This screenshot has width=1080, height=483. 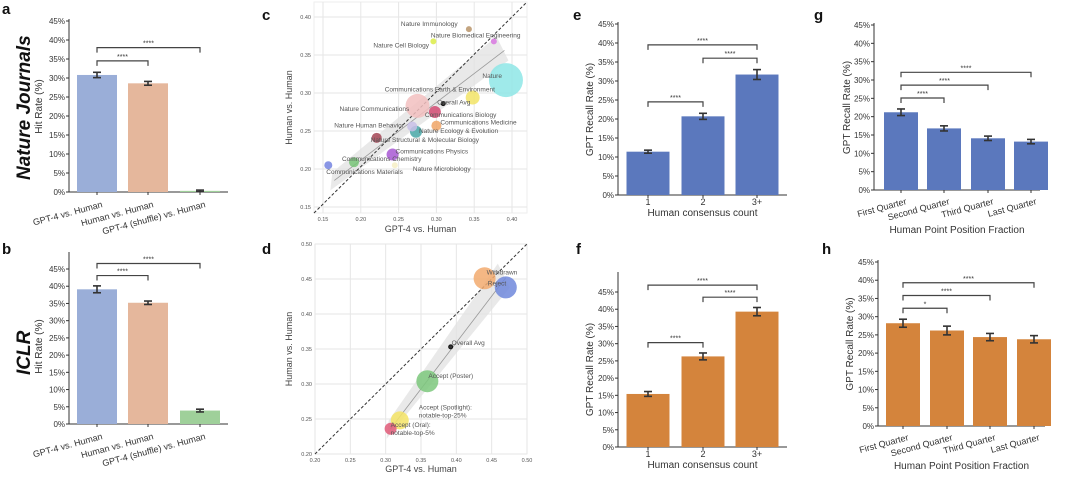 I want to click on y-tick-label: 0.20, so click(x=305, y=170).